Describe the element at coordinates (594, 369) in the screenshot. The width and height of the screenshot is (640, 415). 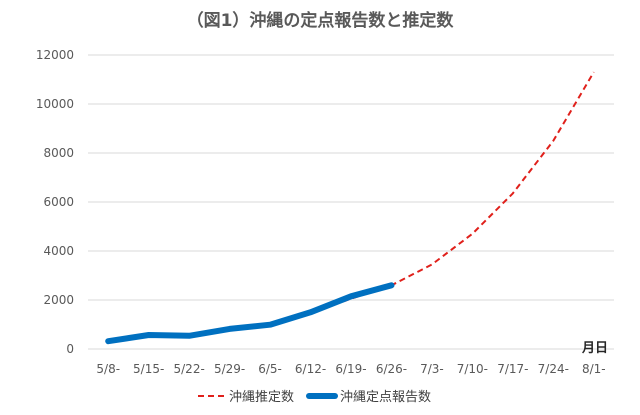
I see `x-tick-label: 8/1-` at that location.